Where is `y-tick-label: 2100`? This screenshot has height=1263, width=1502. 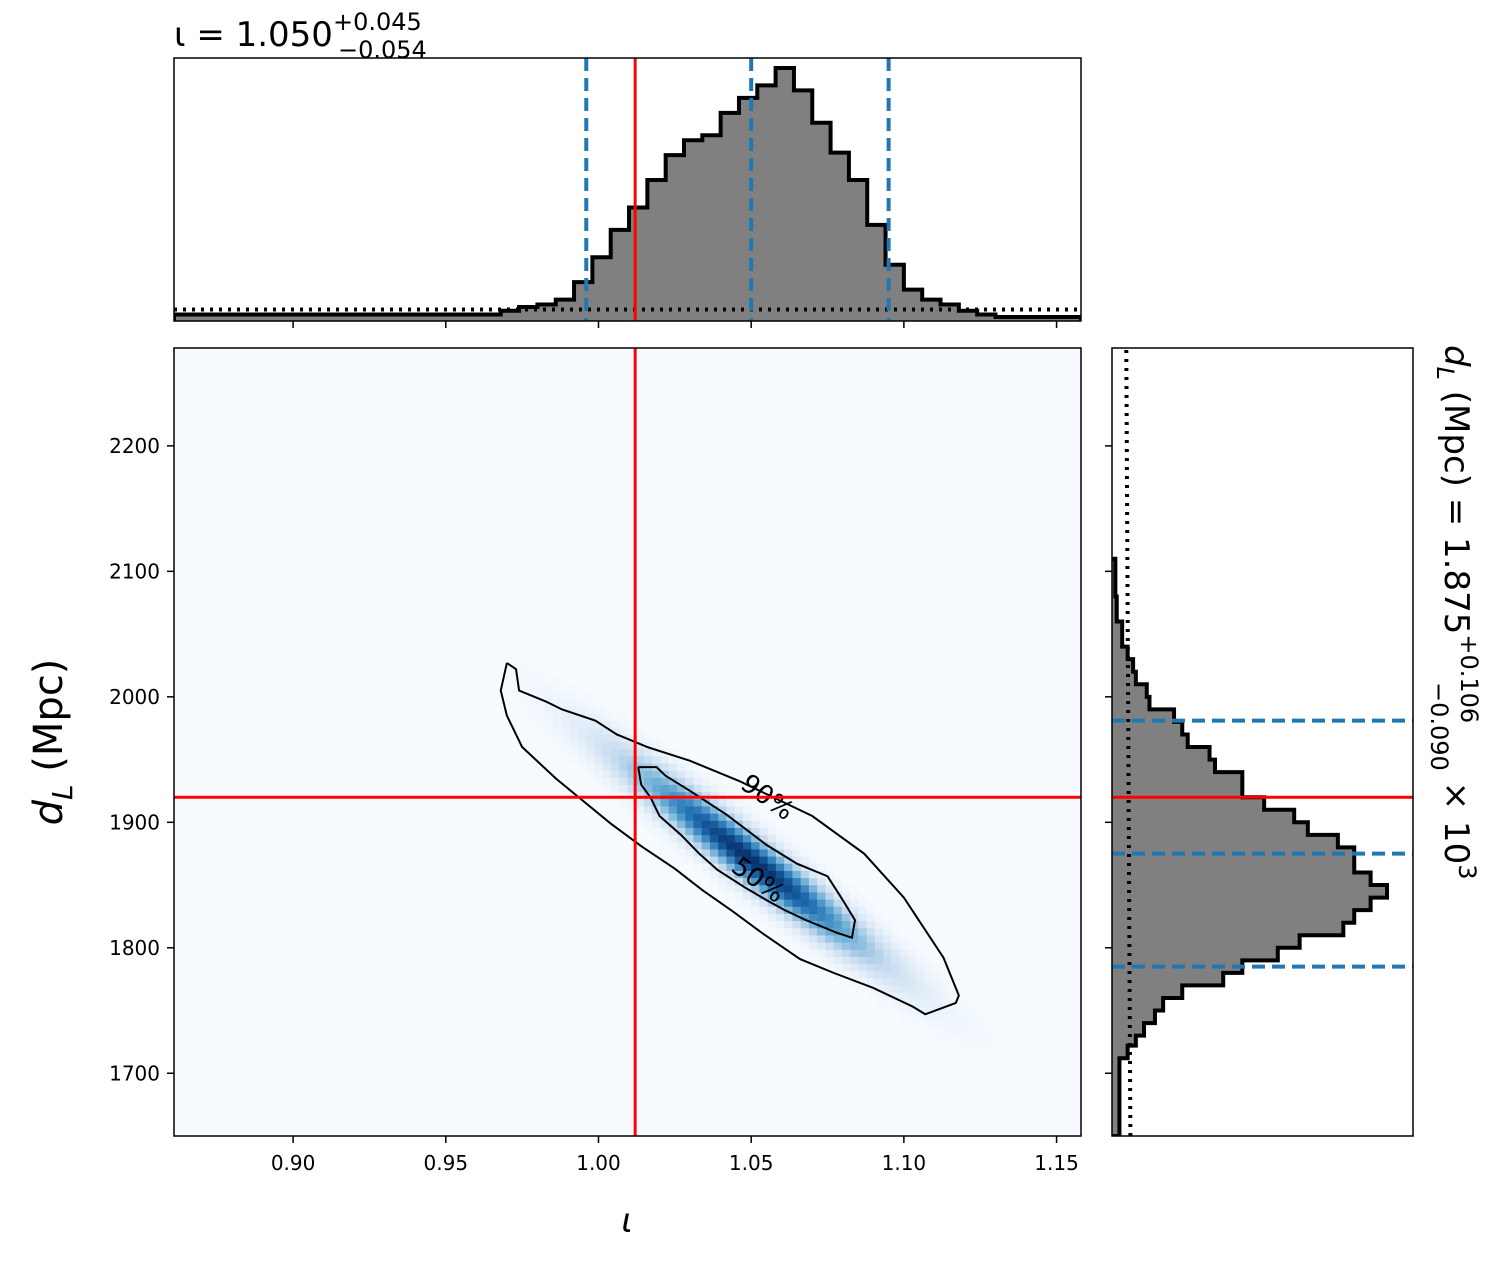 y-tick-label: 2100 is located at coordinates (134, 571).